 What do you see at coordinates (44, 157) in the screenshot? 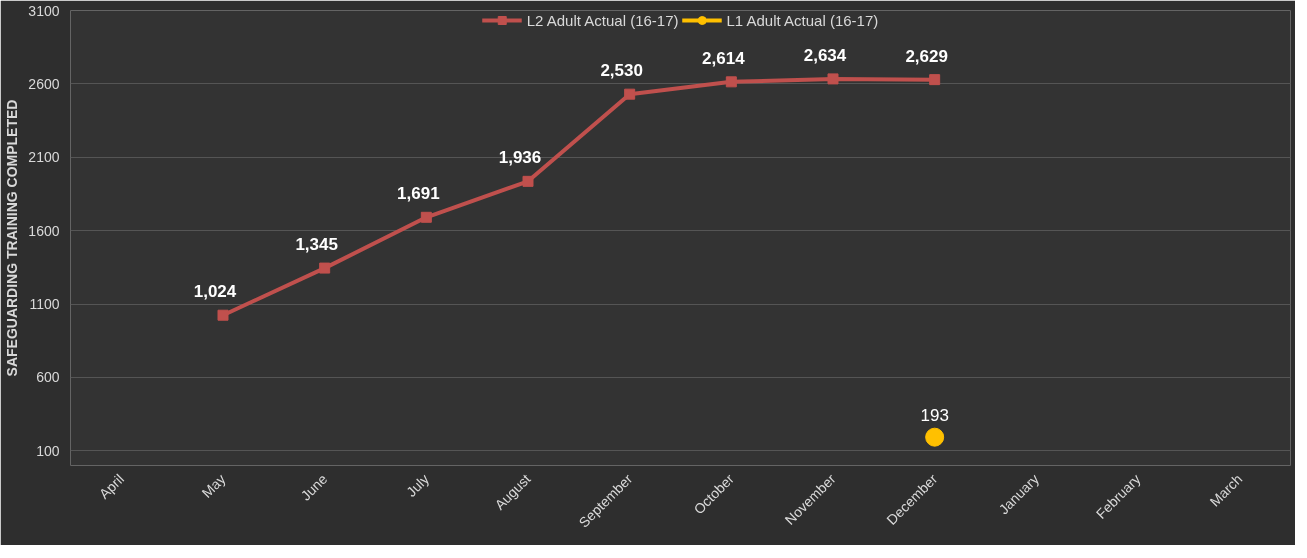
I see `y-tick-label: 2100` at bounding box center [44, 157].